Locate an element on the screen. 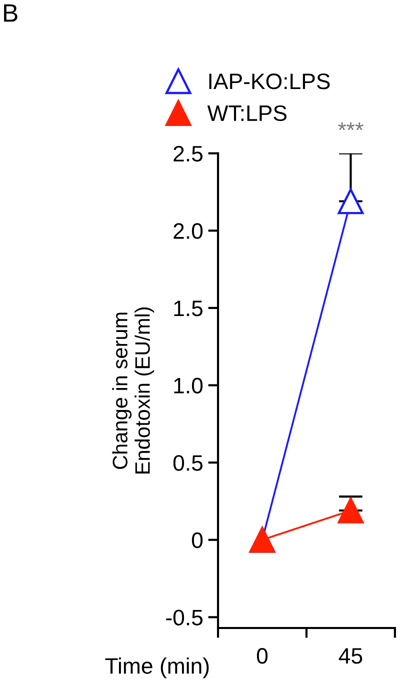  y-tick-label: 1.0 is located at coordinates (188, 386).